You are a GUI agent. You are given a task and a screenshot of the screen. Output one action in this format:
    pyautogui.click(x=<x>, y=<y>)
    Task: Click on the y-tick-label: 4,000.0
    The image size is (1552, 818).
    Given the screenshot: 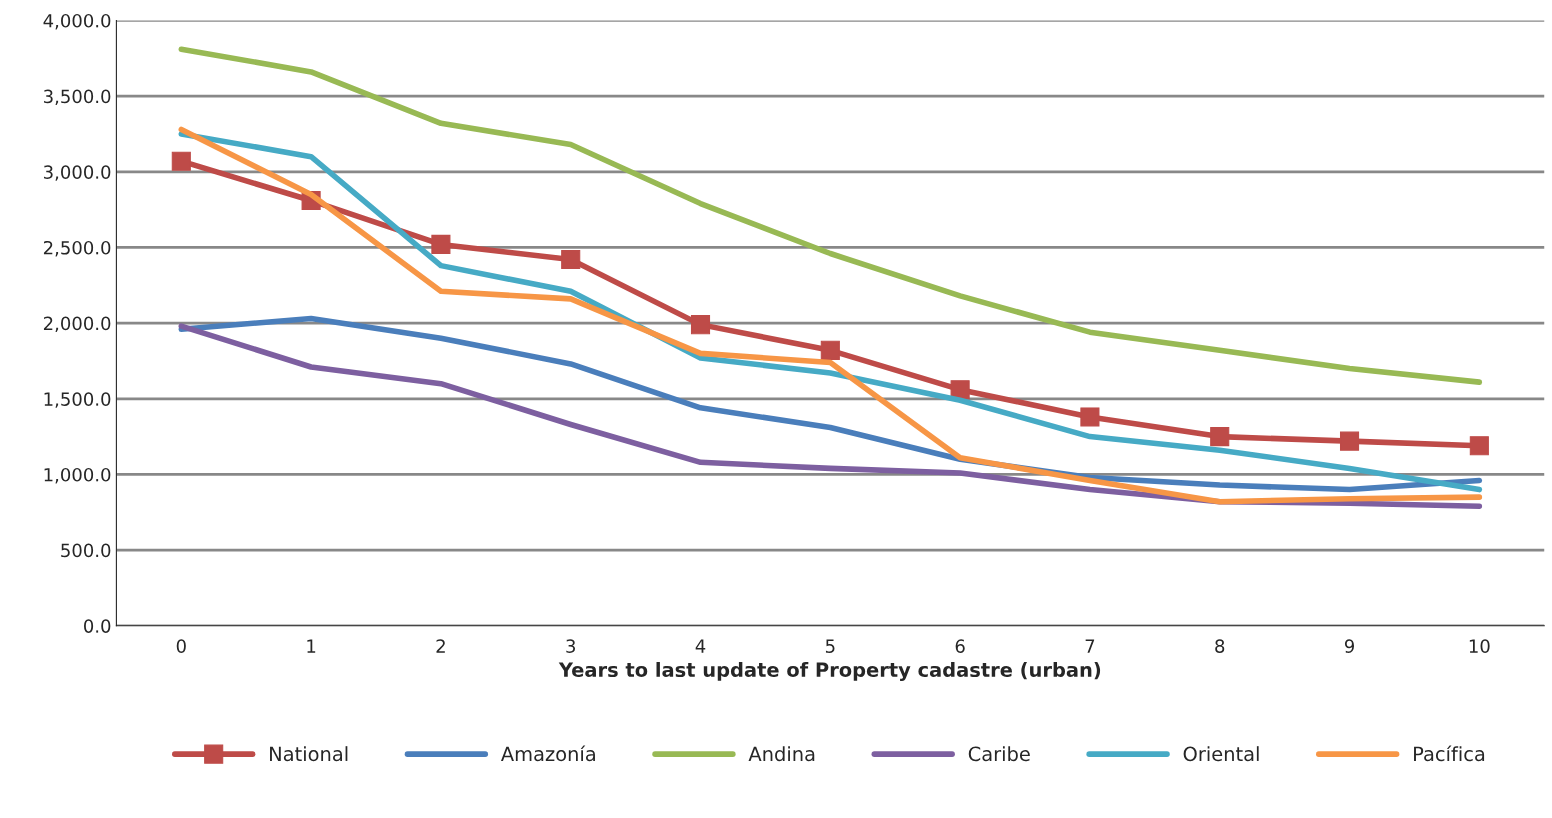 What is the action you would take?
    pyautogui.click(x=77, y=21)
    